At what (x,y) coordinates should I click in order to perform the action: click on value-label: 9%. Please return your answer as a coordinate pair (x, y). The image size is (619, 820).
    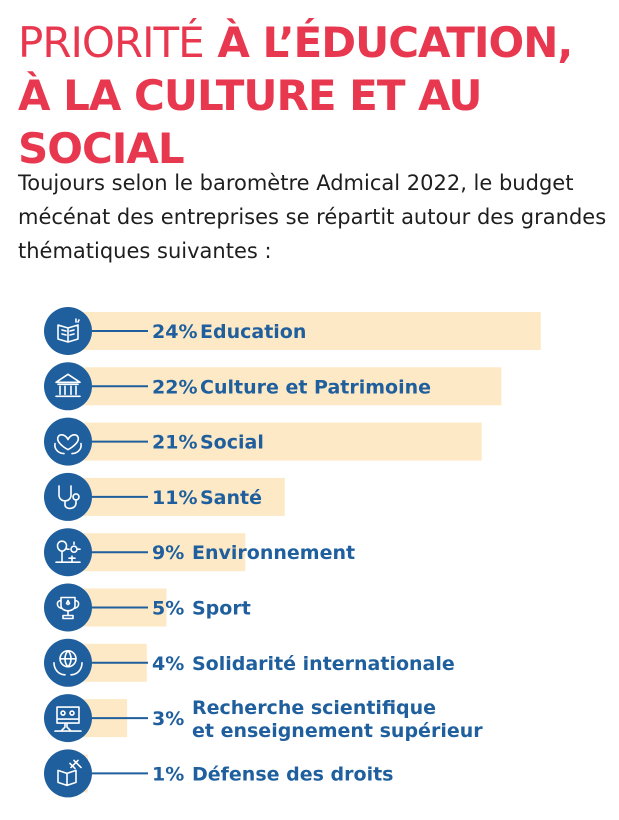
    Looking at the image, I should click on (168, 553).